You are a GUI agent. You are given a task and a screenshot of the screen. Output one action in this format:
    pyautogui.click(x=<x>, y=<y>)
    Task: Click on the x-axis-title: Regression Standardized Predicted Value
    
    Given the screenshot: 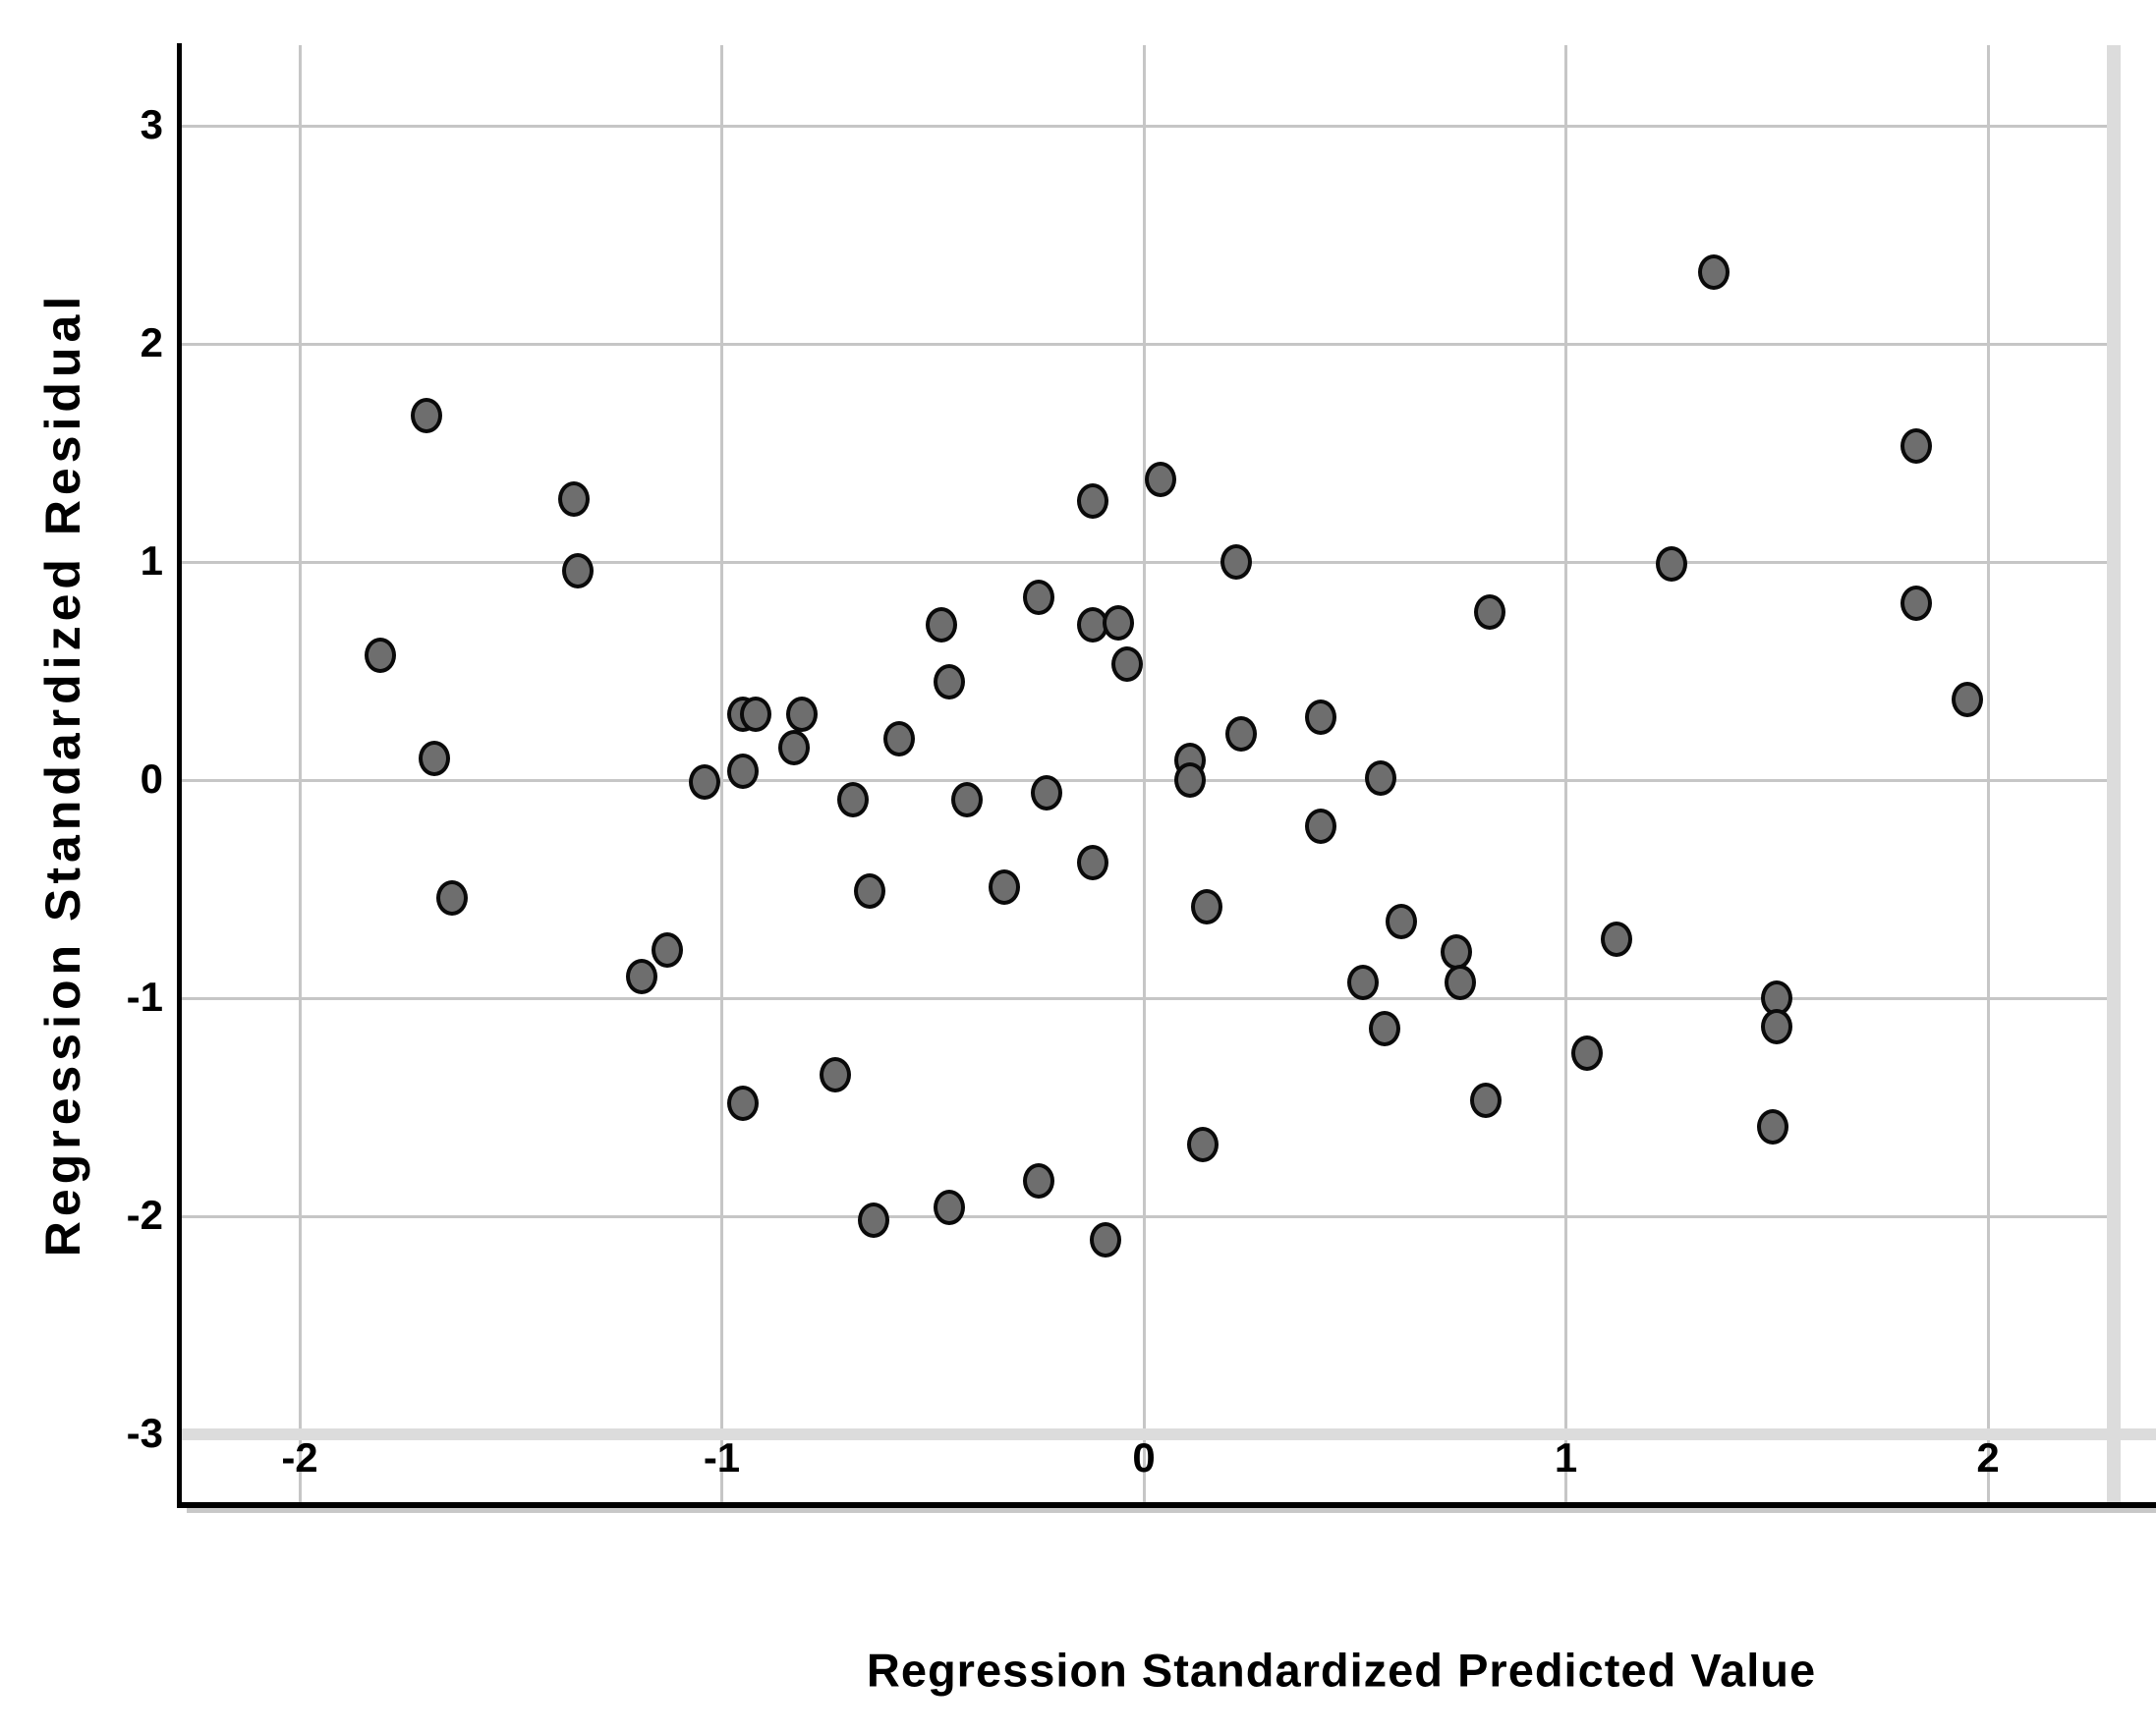 What is the action you would take?
    pyautogui.click(x=1341, y=1670)
    